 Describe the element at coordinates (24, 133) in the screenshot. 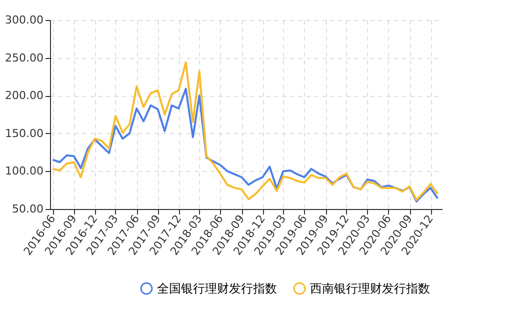

I see `y-tick-label: 150.00` at that location.